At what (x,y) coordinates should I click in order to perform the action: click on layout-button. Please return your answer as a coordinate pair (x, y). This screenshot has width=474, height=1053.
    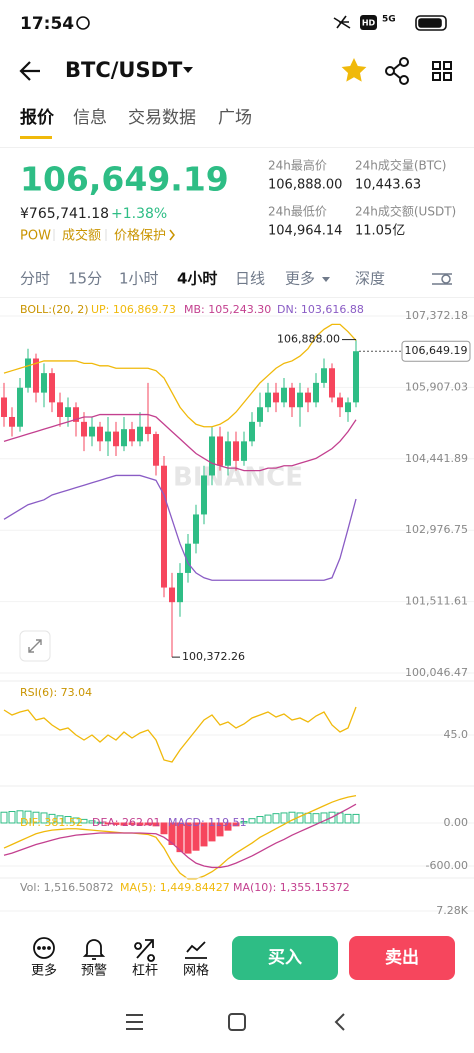
    Looking at the image, I should click on (442, 71).